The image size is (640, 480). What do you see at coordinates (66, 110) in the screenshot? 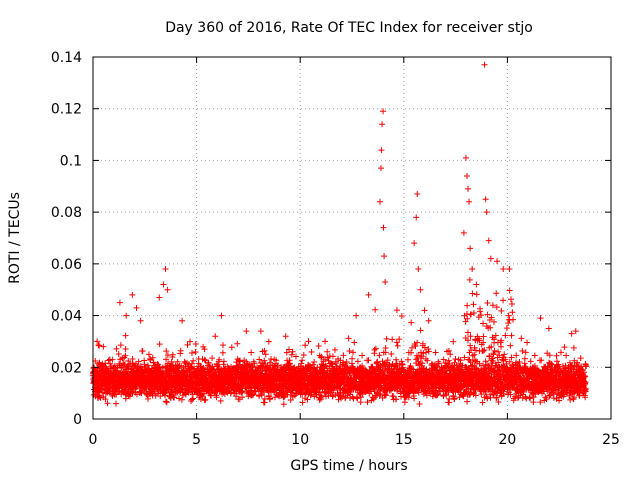
I see `y-tick-label: 0.12` at bounding box center [66, 110].